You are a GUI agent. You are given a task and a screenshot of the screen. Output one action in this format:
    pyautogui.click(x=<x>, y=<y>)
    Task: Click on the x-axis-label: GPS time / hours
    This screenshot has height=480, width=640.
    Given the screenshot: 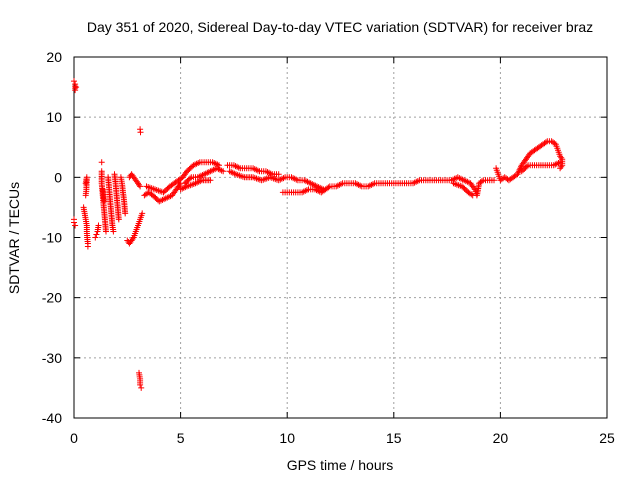 What is the action you would take?
    pyautogui.click(x=340, y=465)
    